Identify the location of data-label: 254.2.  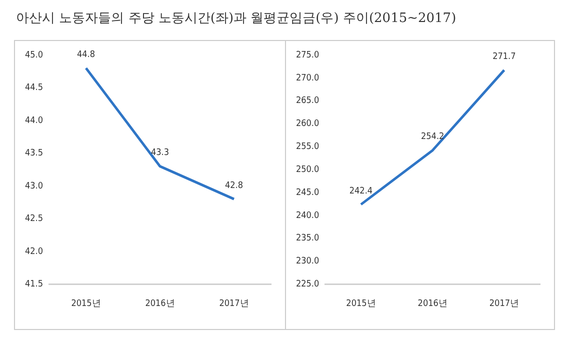
(432, 137).